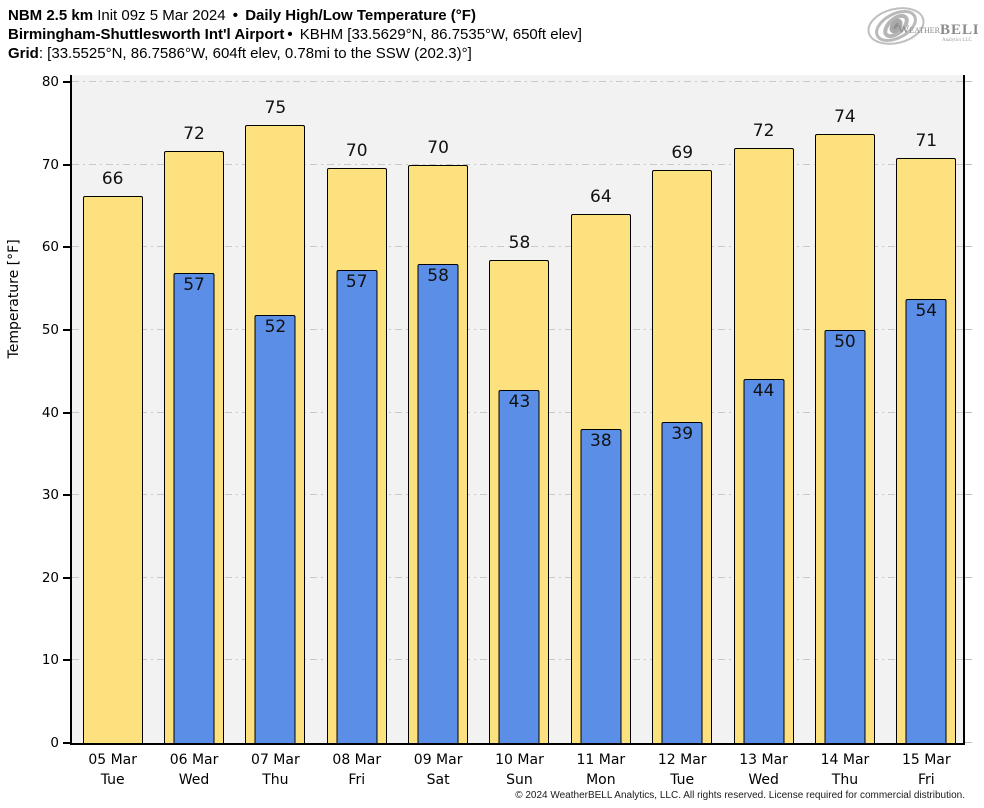 The width and height of the screenshot is (984, 808). Describe the element at coordinates (356, 282) in the screenshot. I see `low-value-label: 57` at that location.